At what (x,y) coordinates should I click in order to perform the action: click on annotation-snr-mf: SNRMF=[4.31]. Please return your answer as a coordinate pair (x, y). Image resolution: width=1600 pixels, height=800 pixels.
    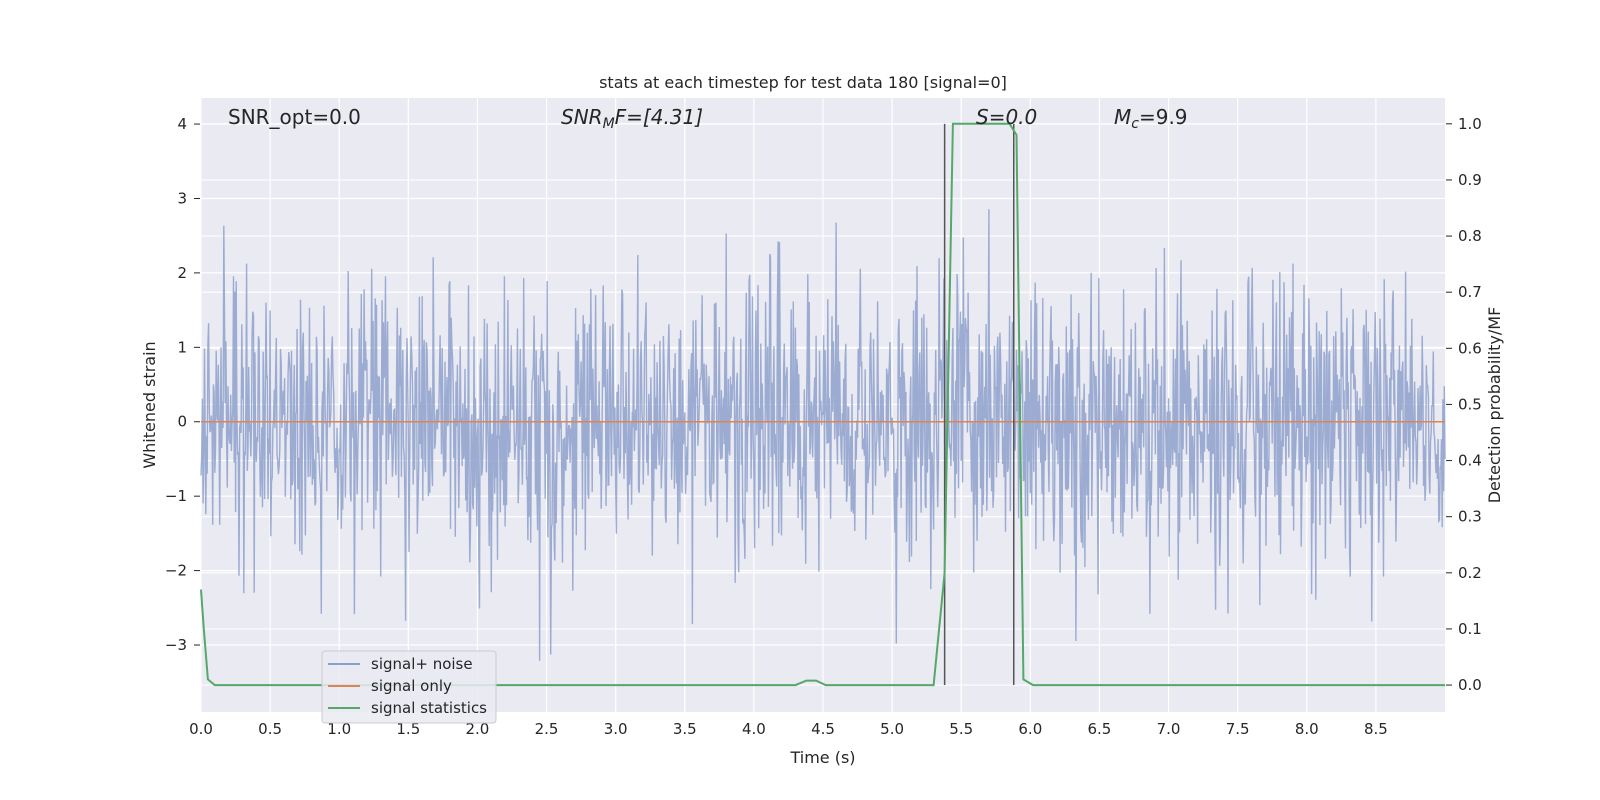
    Looking at the image, I should click on (632, 118).